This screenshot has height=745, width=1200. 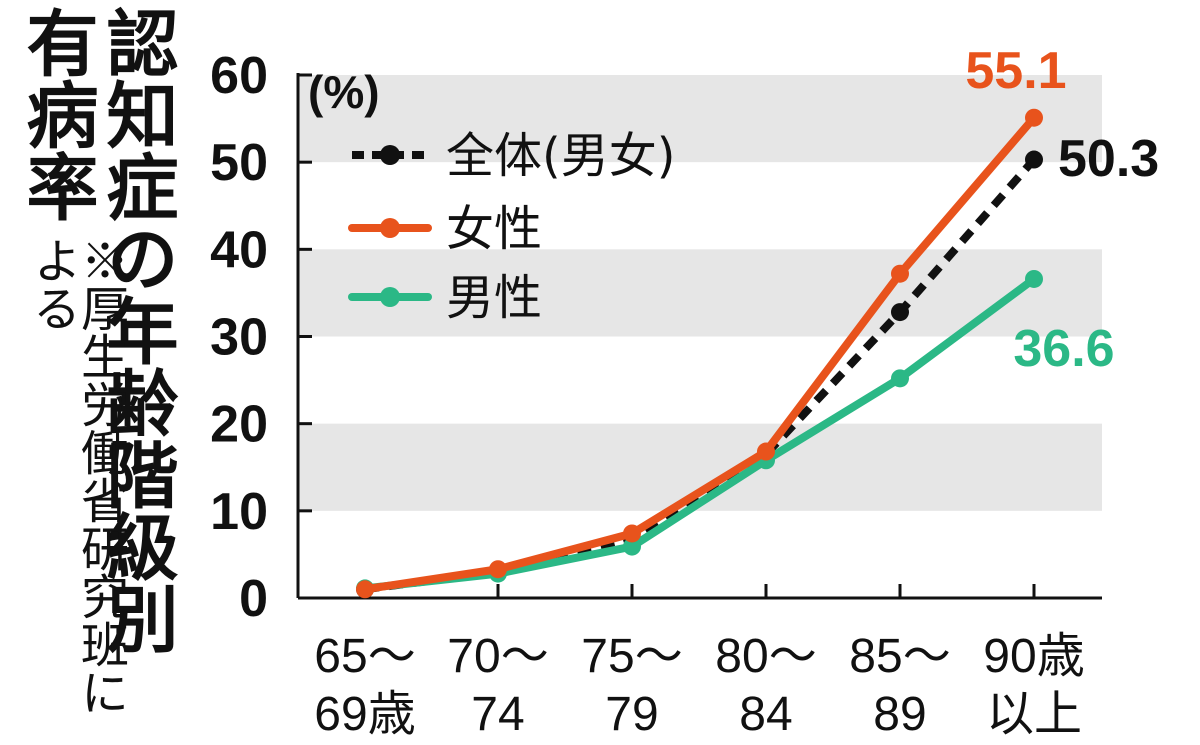 I want to click on legend-label-male: 男性, so click(x=494, y=298).